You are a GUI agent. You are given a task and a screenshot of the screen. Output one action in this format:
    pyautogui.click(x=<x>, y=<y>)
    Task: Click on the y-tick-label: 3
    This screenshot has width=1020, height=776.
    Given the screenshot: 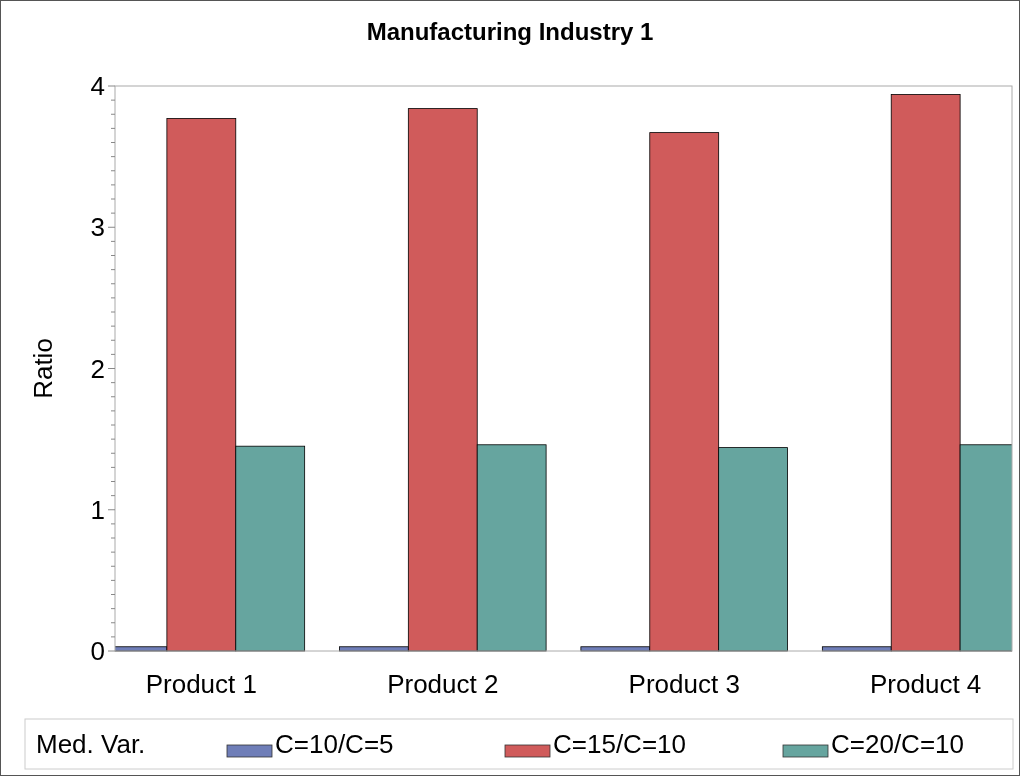 What is the action you would take?
    pyautogui.click(x=97, y=227)
    